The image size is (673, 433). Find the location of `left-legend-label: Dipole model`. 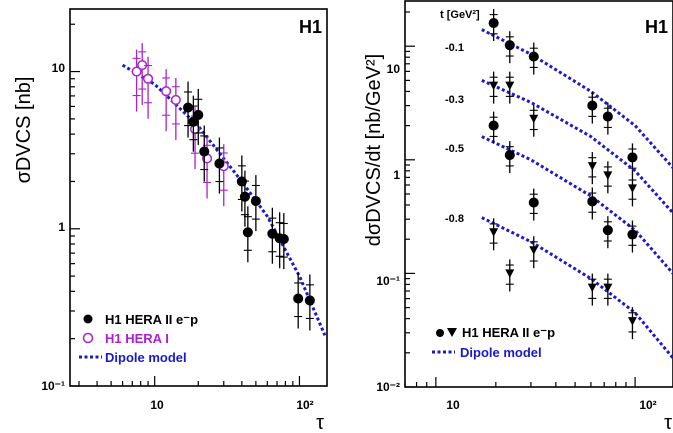

left-legend-label: Dipole model is located at coordinates (146, 357).